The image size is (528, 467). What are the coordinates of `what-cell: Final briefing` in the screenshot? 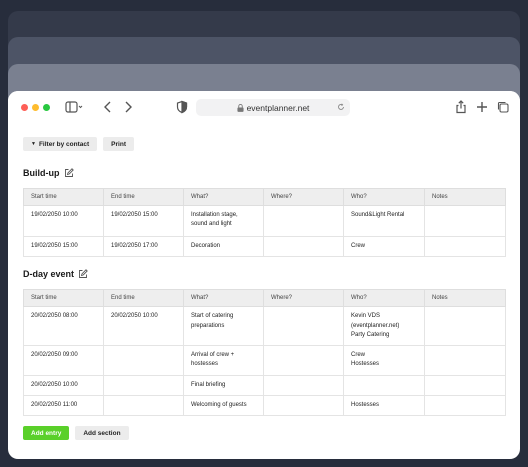 It's located at (223, 385).